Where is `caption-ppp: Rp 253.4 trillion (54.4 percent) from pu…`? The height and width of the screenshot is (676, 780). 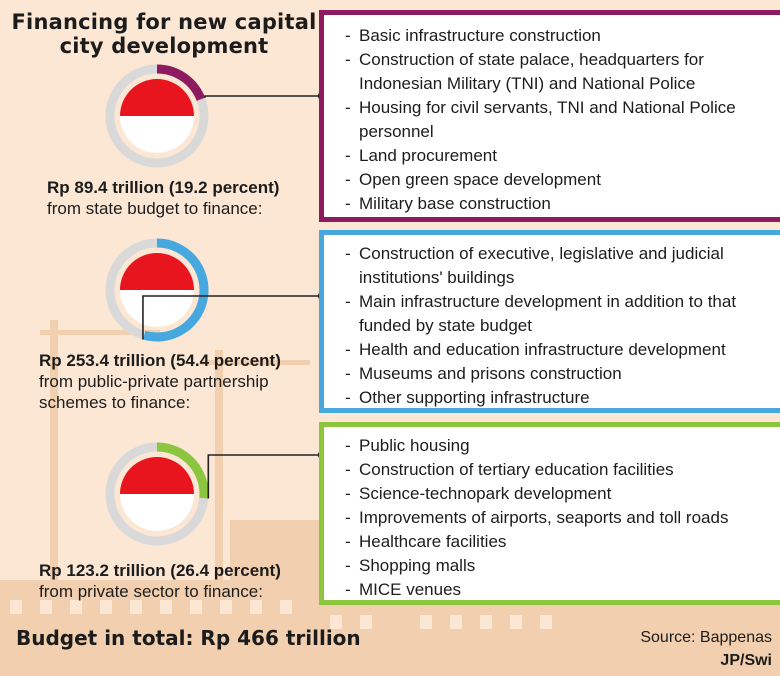 caption-ppp: Rp 253.4 trillion (54.4 percent) from pu… is located at coordinates (174, 381).